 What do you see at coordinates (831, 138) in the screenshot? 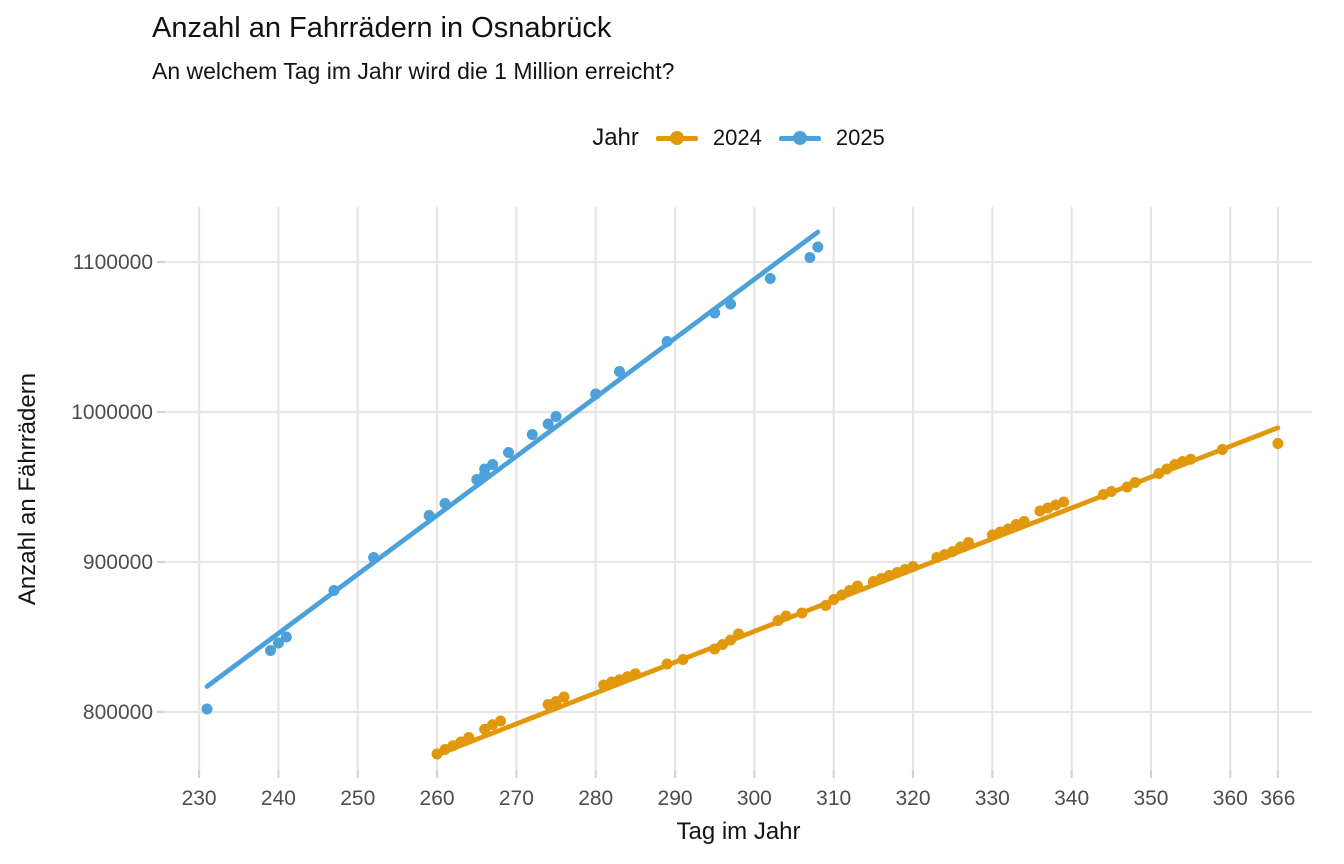
I see `legend-entry-2025: 2025` at bounding box center [831, 138].